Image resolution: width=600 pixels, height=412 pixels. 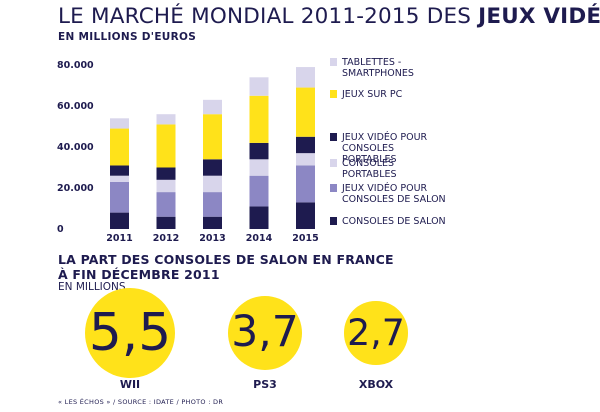 I want to click on bubble-label-ps3: PS3, so click(x=265, y=384).